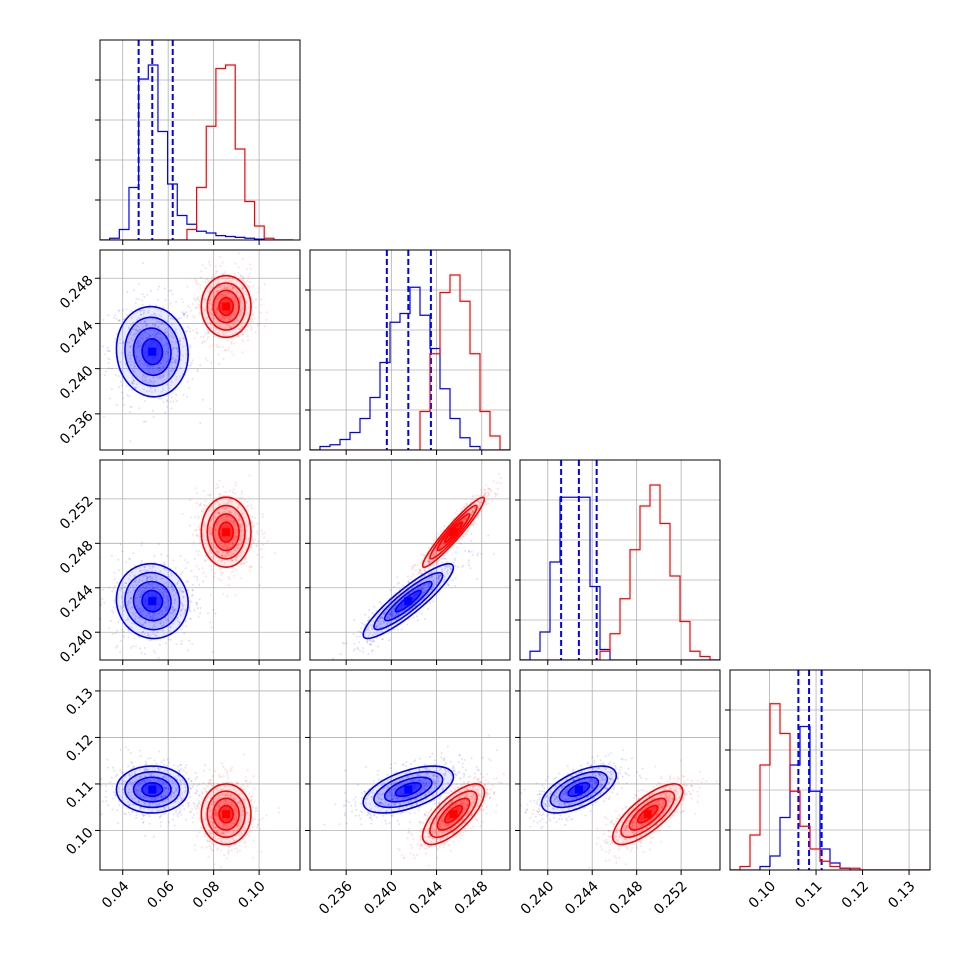 The image size is (970, 970). Describe the element at coordinates (855, 894) in the screenshot. I see `x-tick-label: 0.12` at that location.